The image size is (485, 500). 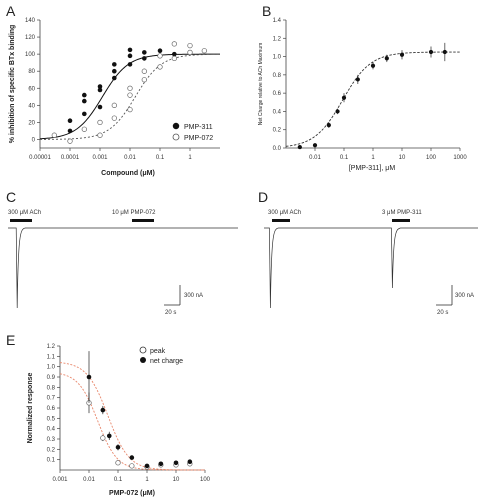 I want to click on chart-e-ytick-label: 0.3, so click(x=51, y=440).